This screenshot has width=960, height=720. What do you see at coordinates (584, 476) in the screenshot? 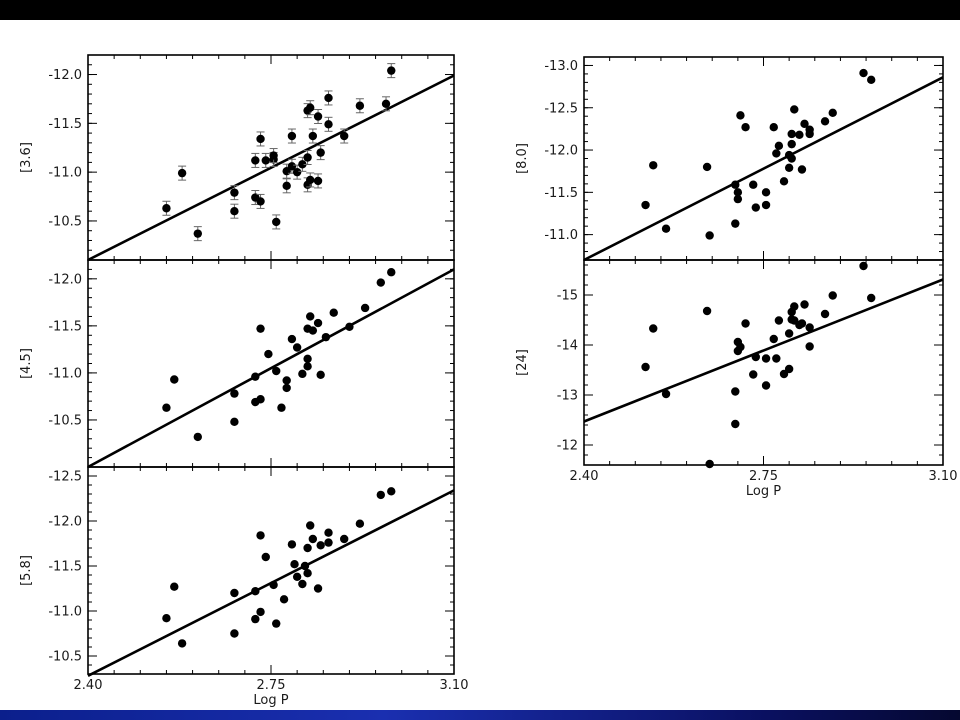
I see `panel-5-xtick-label: 2.40` at bounding box center [584, 476].